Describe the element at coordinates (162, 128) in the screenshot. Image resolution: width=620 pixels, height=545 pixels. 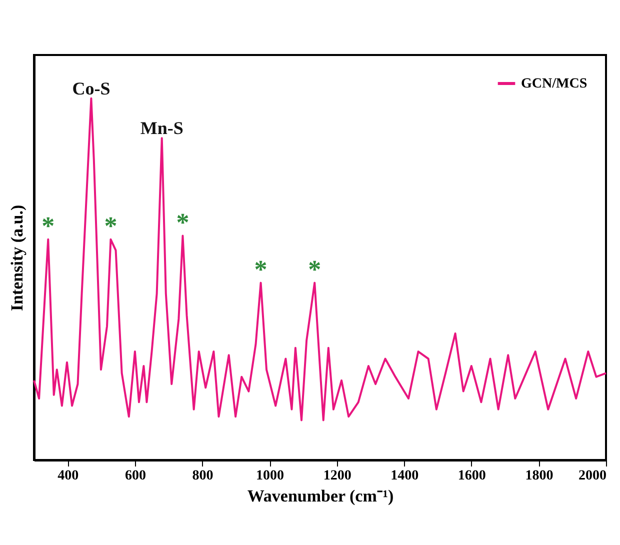
I see `annotation: Mn-S` at that location.